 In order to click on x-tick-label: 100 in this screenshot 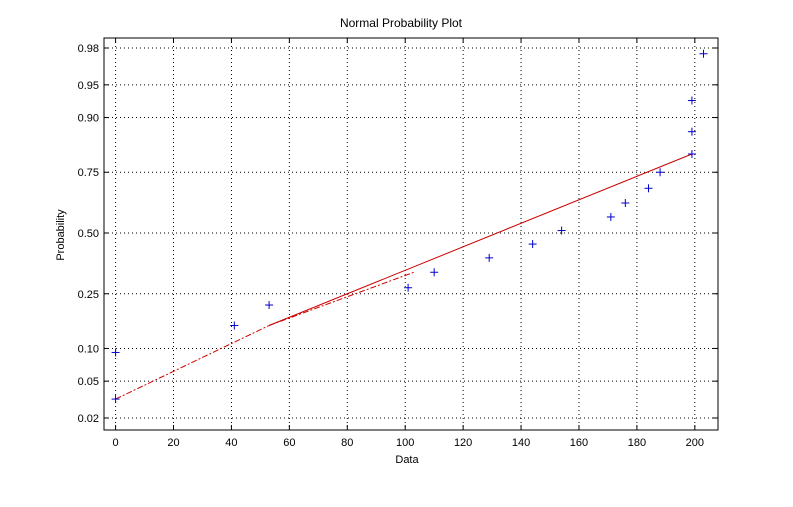, I will do `click(405, 443)`.